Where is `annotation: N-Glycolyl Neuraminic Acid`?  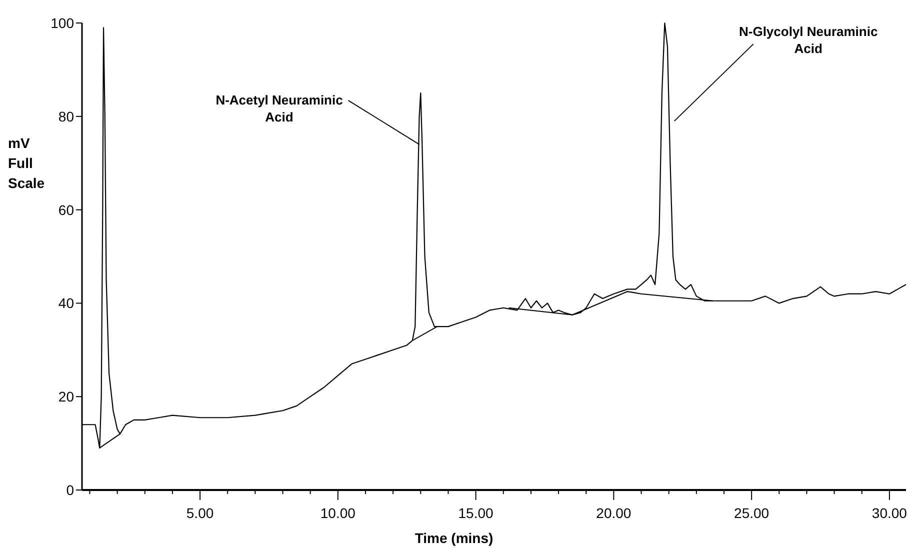 annotation: N-Glycolyl Neuraminic Acid is located at coordinates (808, 40).